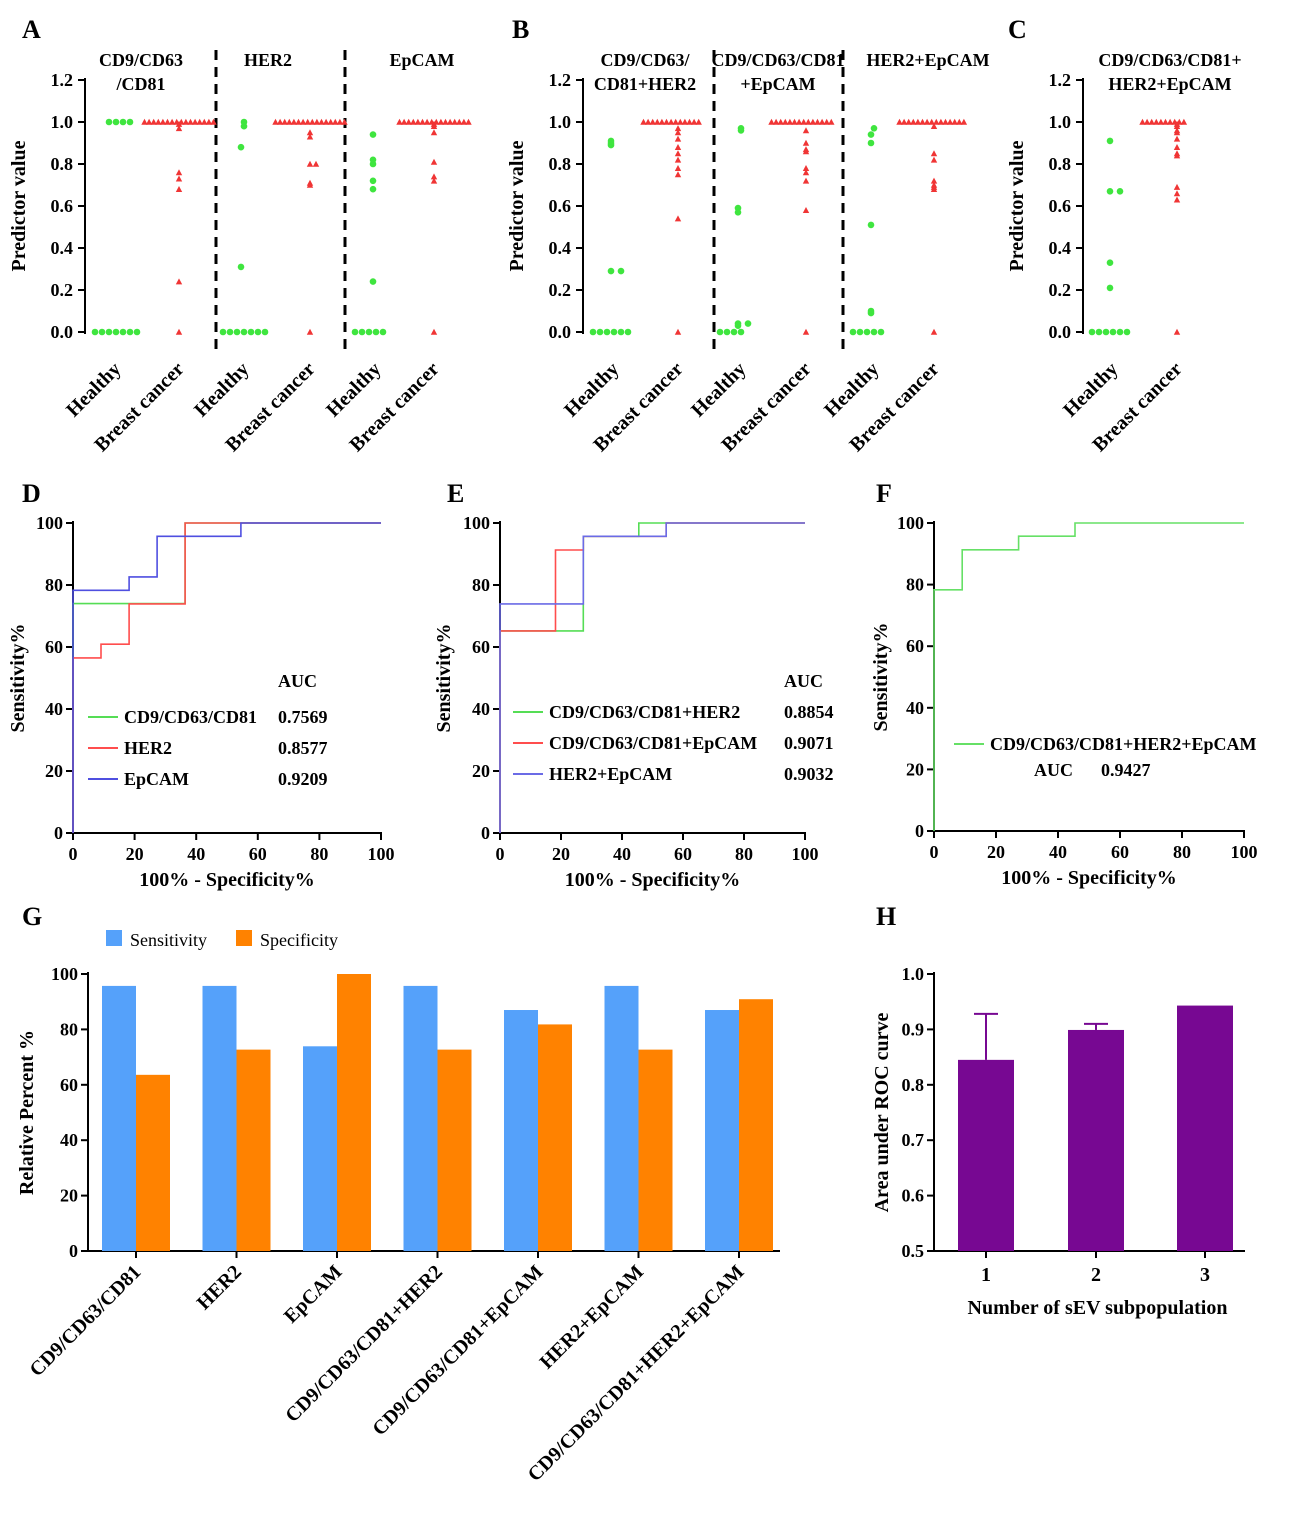  I want to click on x-tick-label-e: 100, so click(805, 854).